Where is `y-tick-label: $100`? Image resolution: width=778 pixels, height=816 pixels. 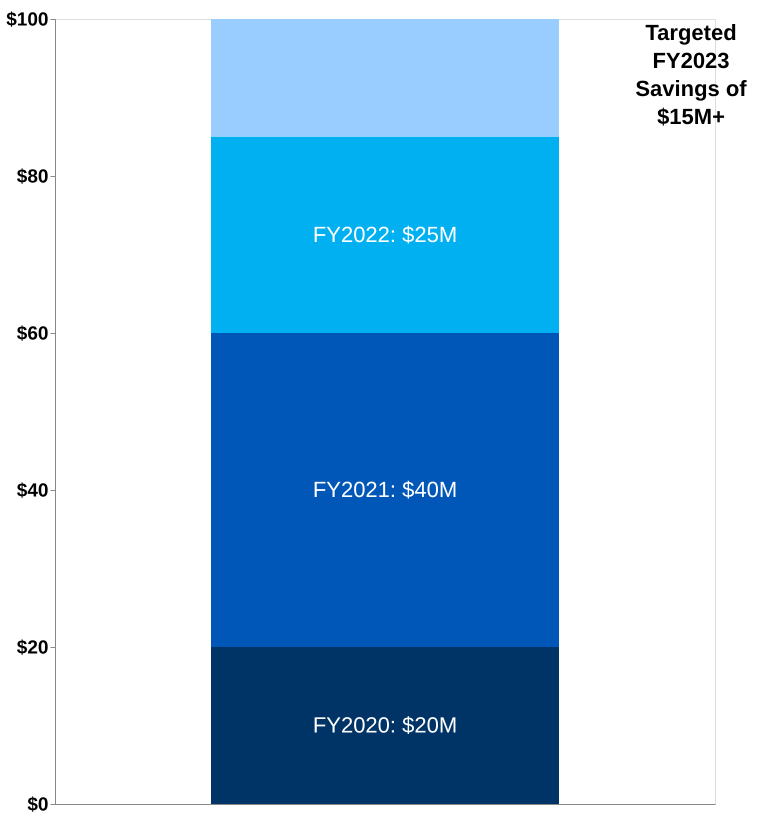 y-tick-label: $100 is located at coordinates (27, 20).